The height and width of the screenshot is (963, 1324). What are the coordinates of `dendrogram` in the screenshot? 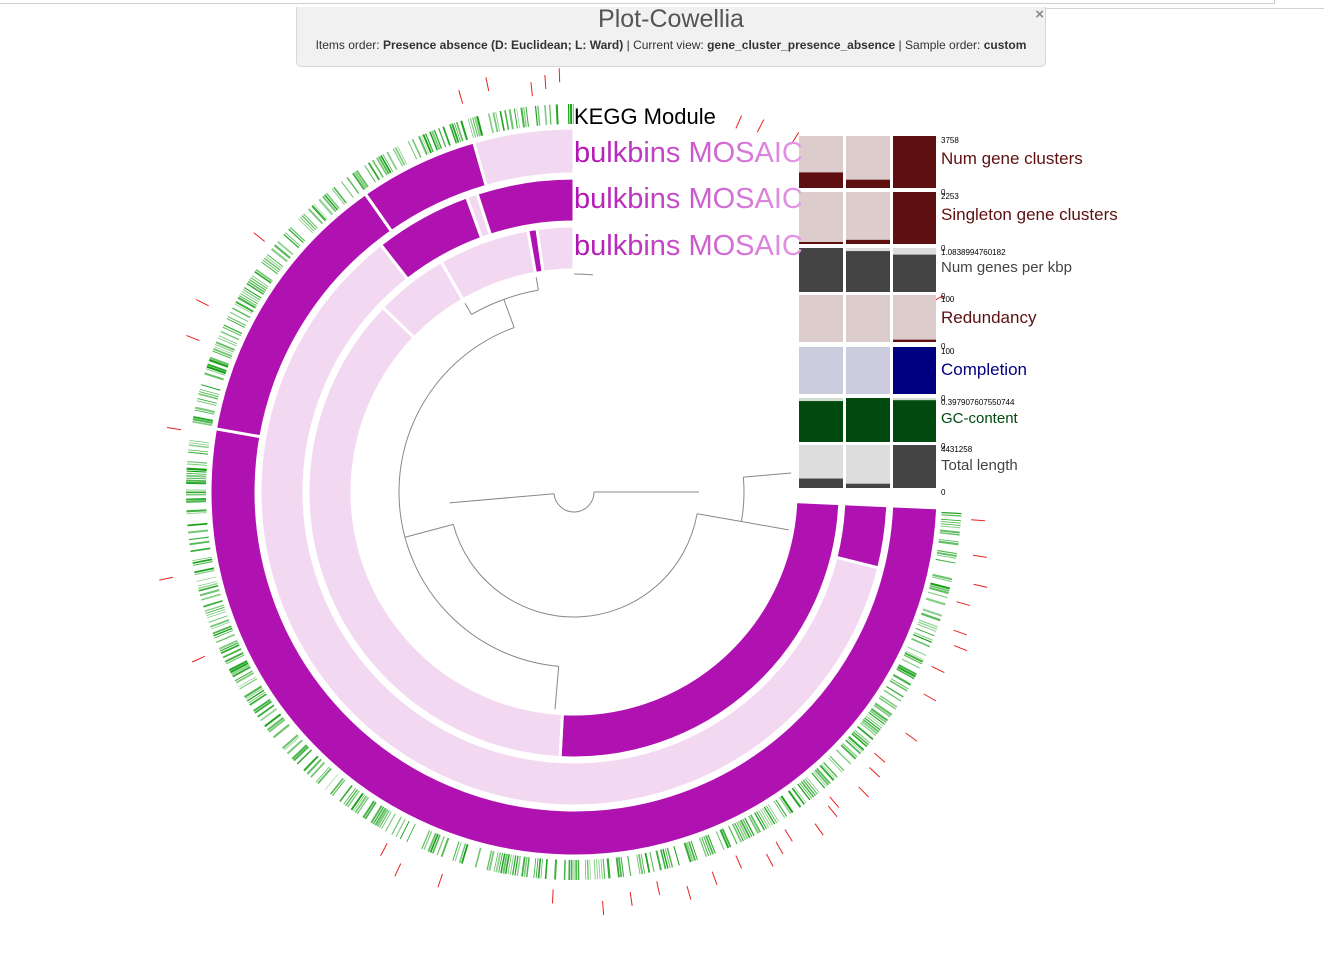 It's located at (595, 491).